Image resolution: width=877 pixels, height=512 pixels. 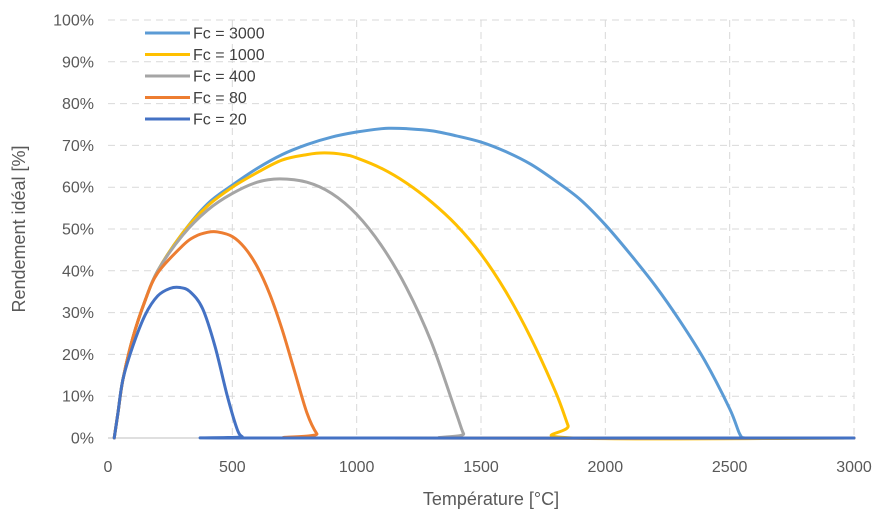 I want to click on legend-label: Fc = 1000, so click(x=229, y=55).